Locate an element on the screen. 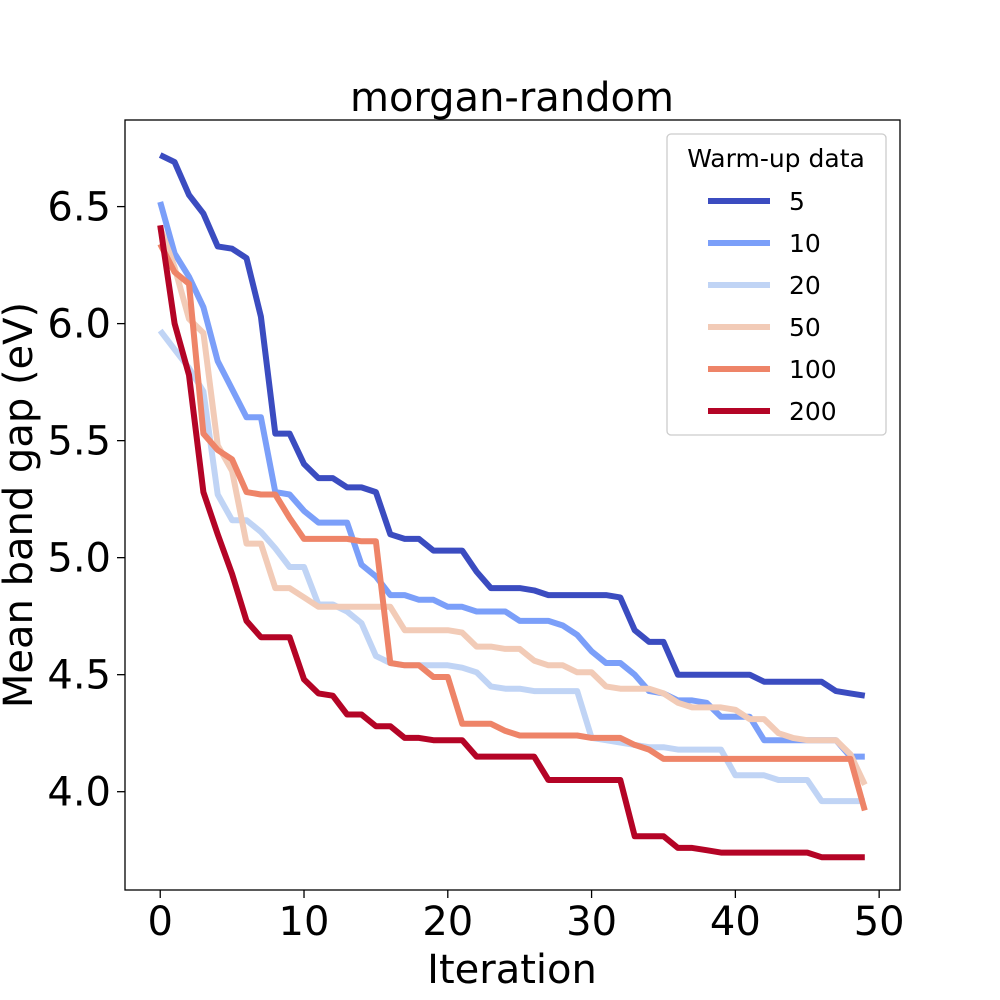  legend-items: 5 10 20 50 100 200 is located at coordinates (772, 306).